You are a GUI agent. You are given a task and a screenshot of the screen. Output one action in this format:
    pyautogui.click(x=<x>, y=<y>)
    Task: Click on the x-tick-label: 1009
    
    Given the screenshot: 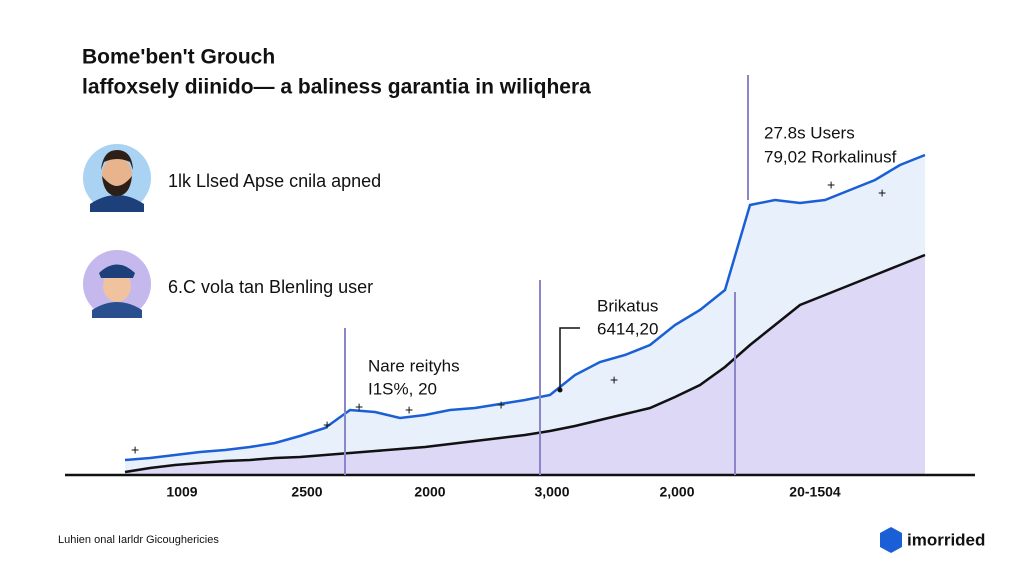 What is the action you would take?
    pyautogui.click(x=181, y=492)
    